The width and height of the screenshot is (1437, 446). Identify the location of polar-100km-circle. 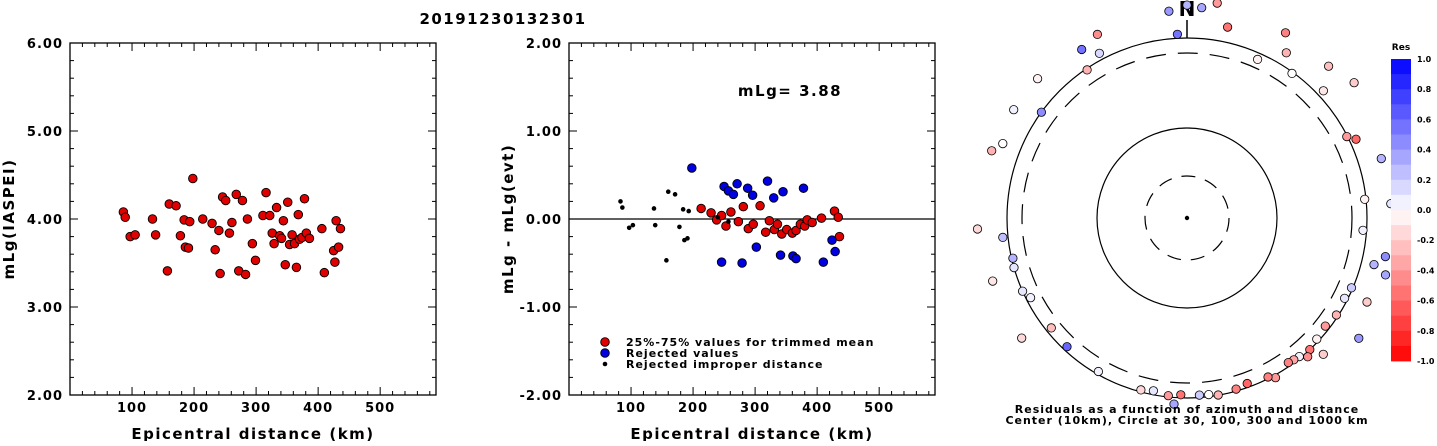
(1187, 218).